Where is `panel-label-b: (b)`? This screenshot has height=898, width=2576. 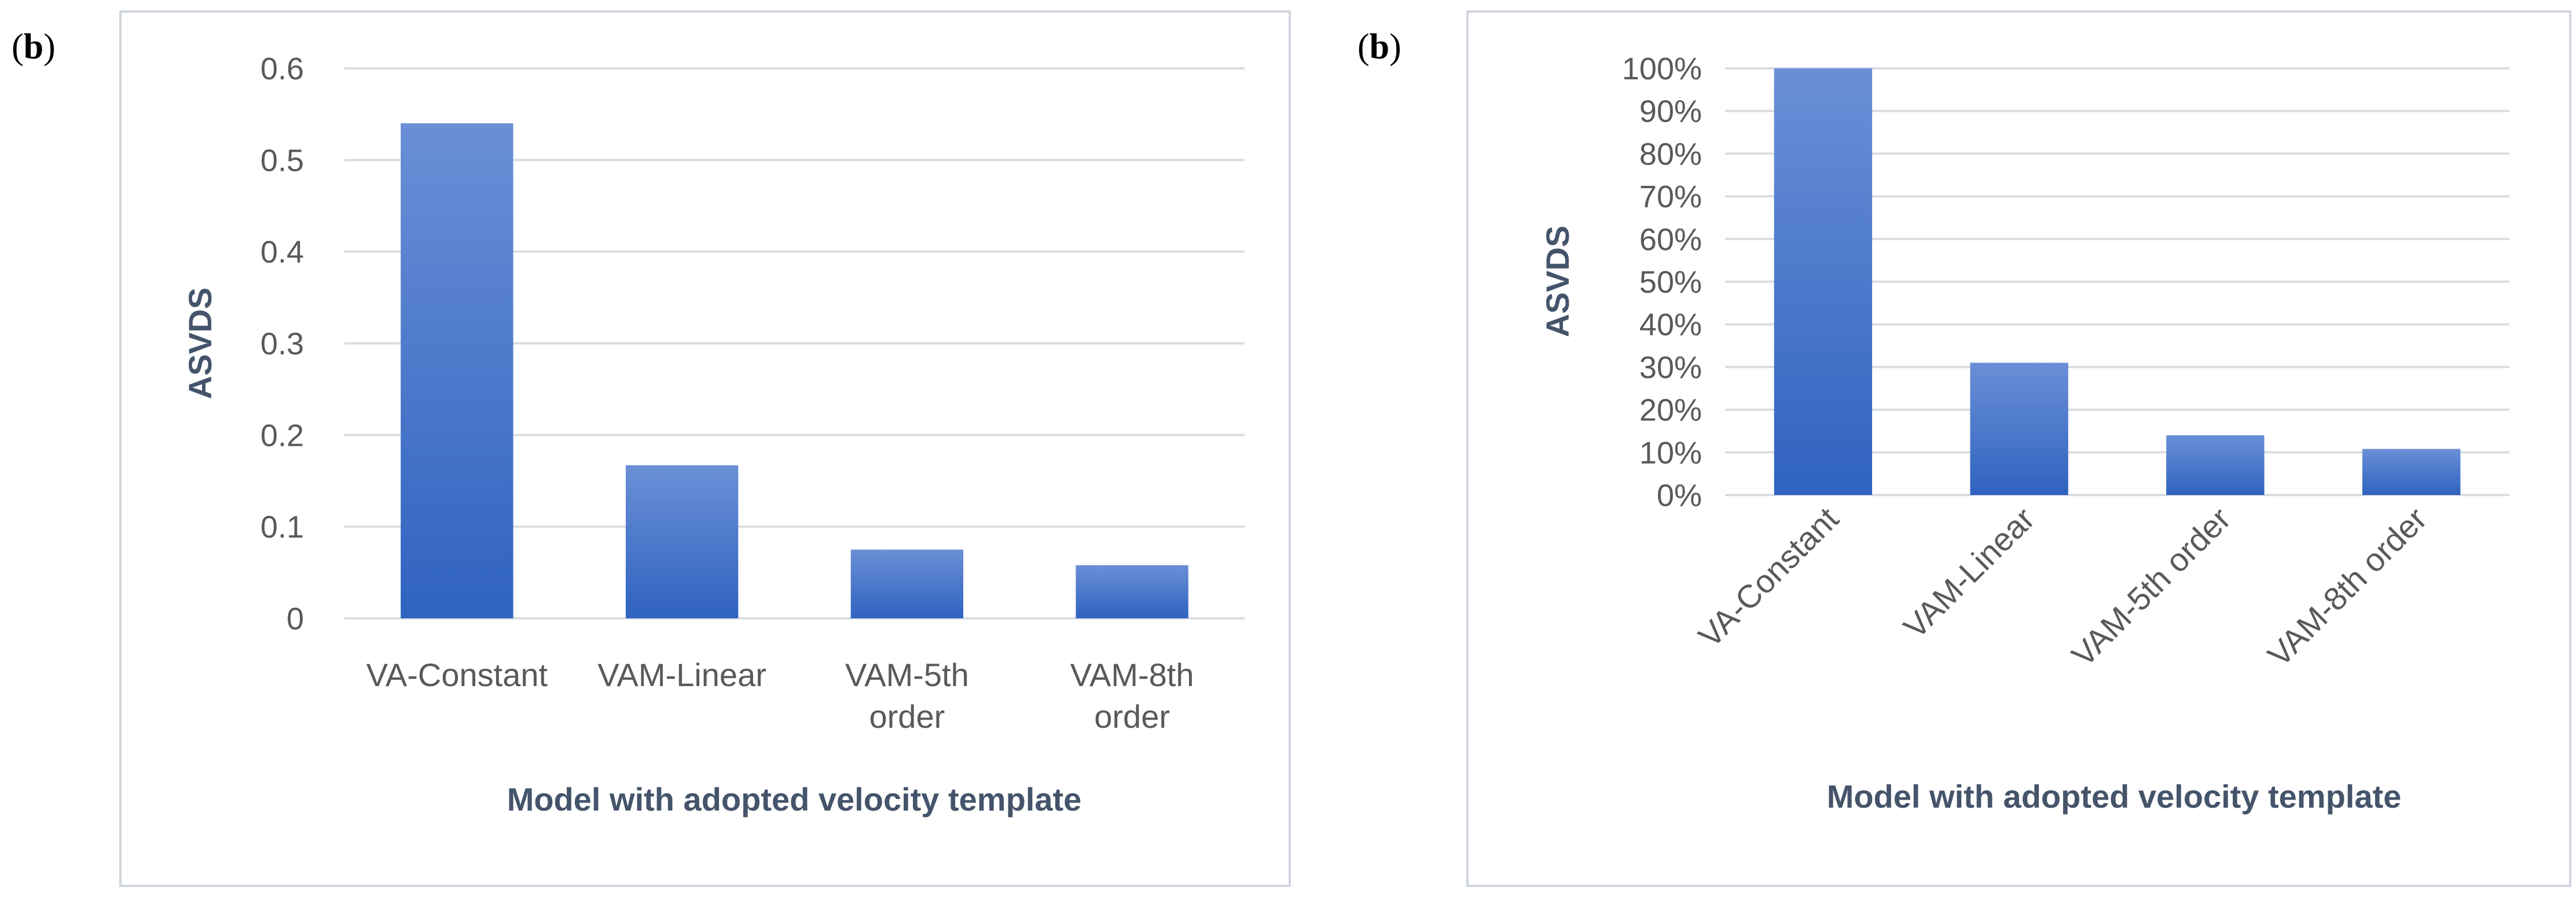 panel-label-b: (b) is located at coordinates (1379, 47).